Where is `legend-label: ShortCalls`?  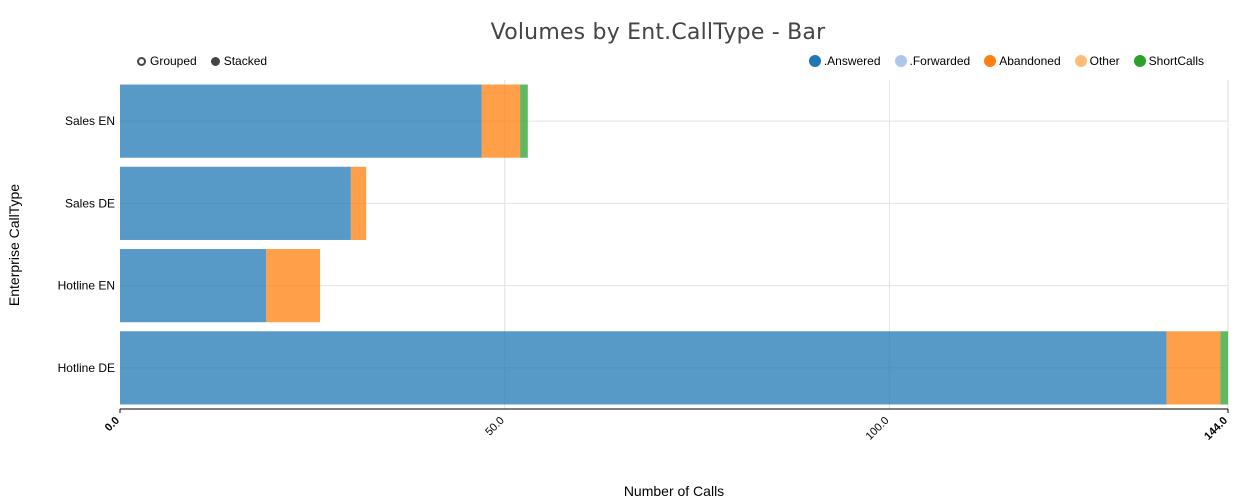
legend-label: ShortCalls is located at coordinates (1176, 61).